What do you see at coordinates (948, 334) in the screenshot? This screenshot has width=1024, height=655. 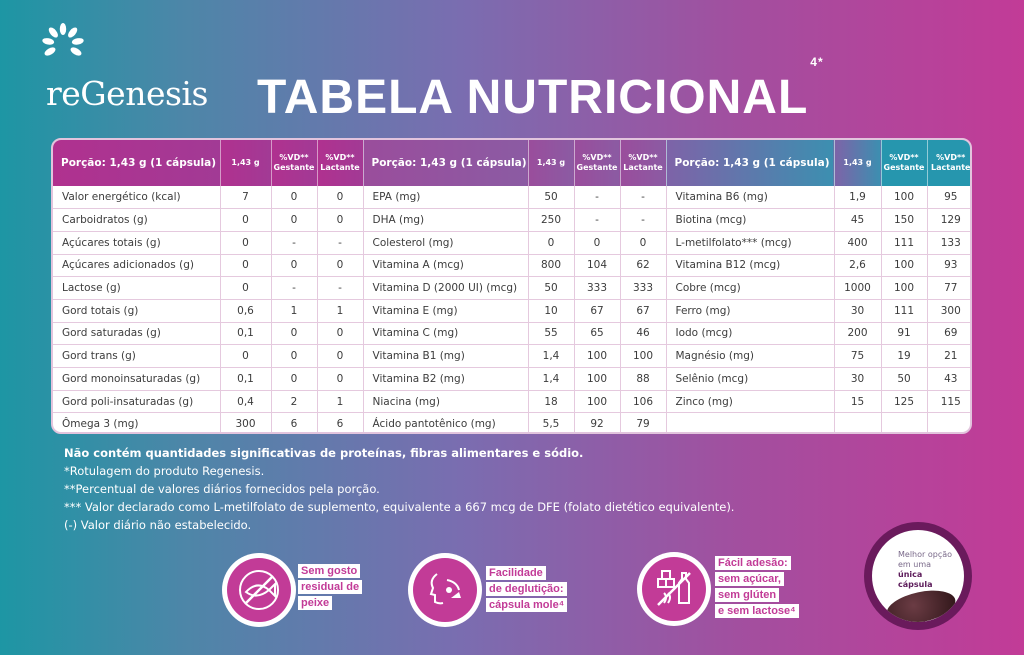 I see `value-cell: 69` at bounding box center [948, 334].